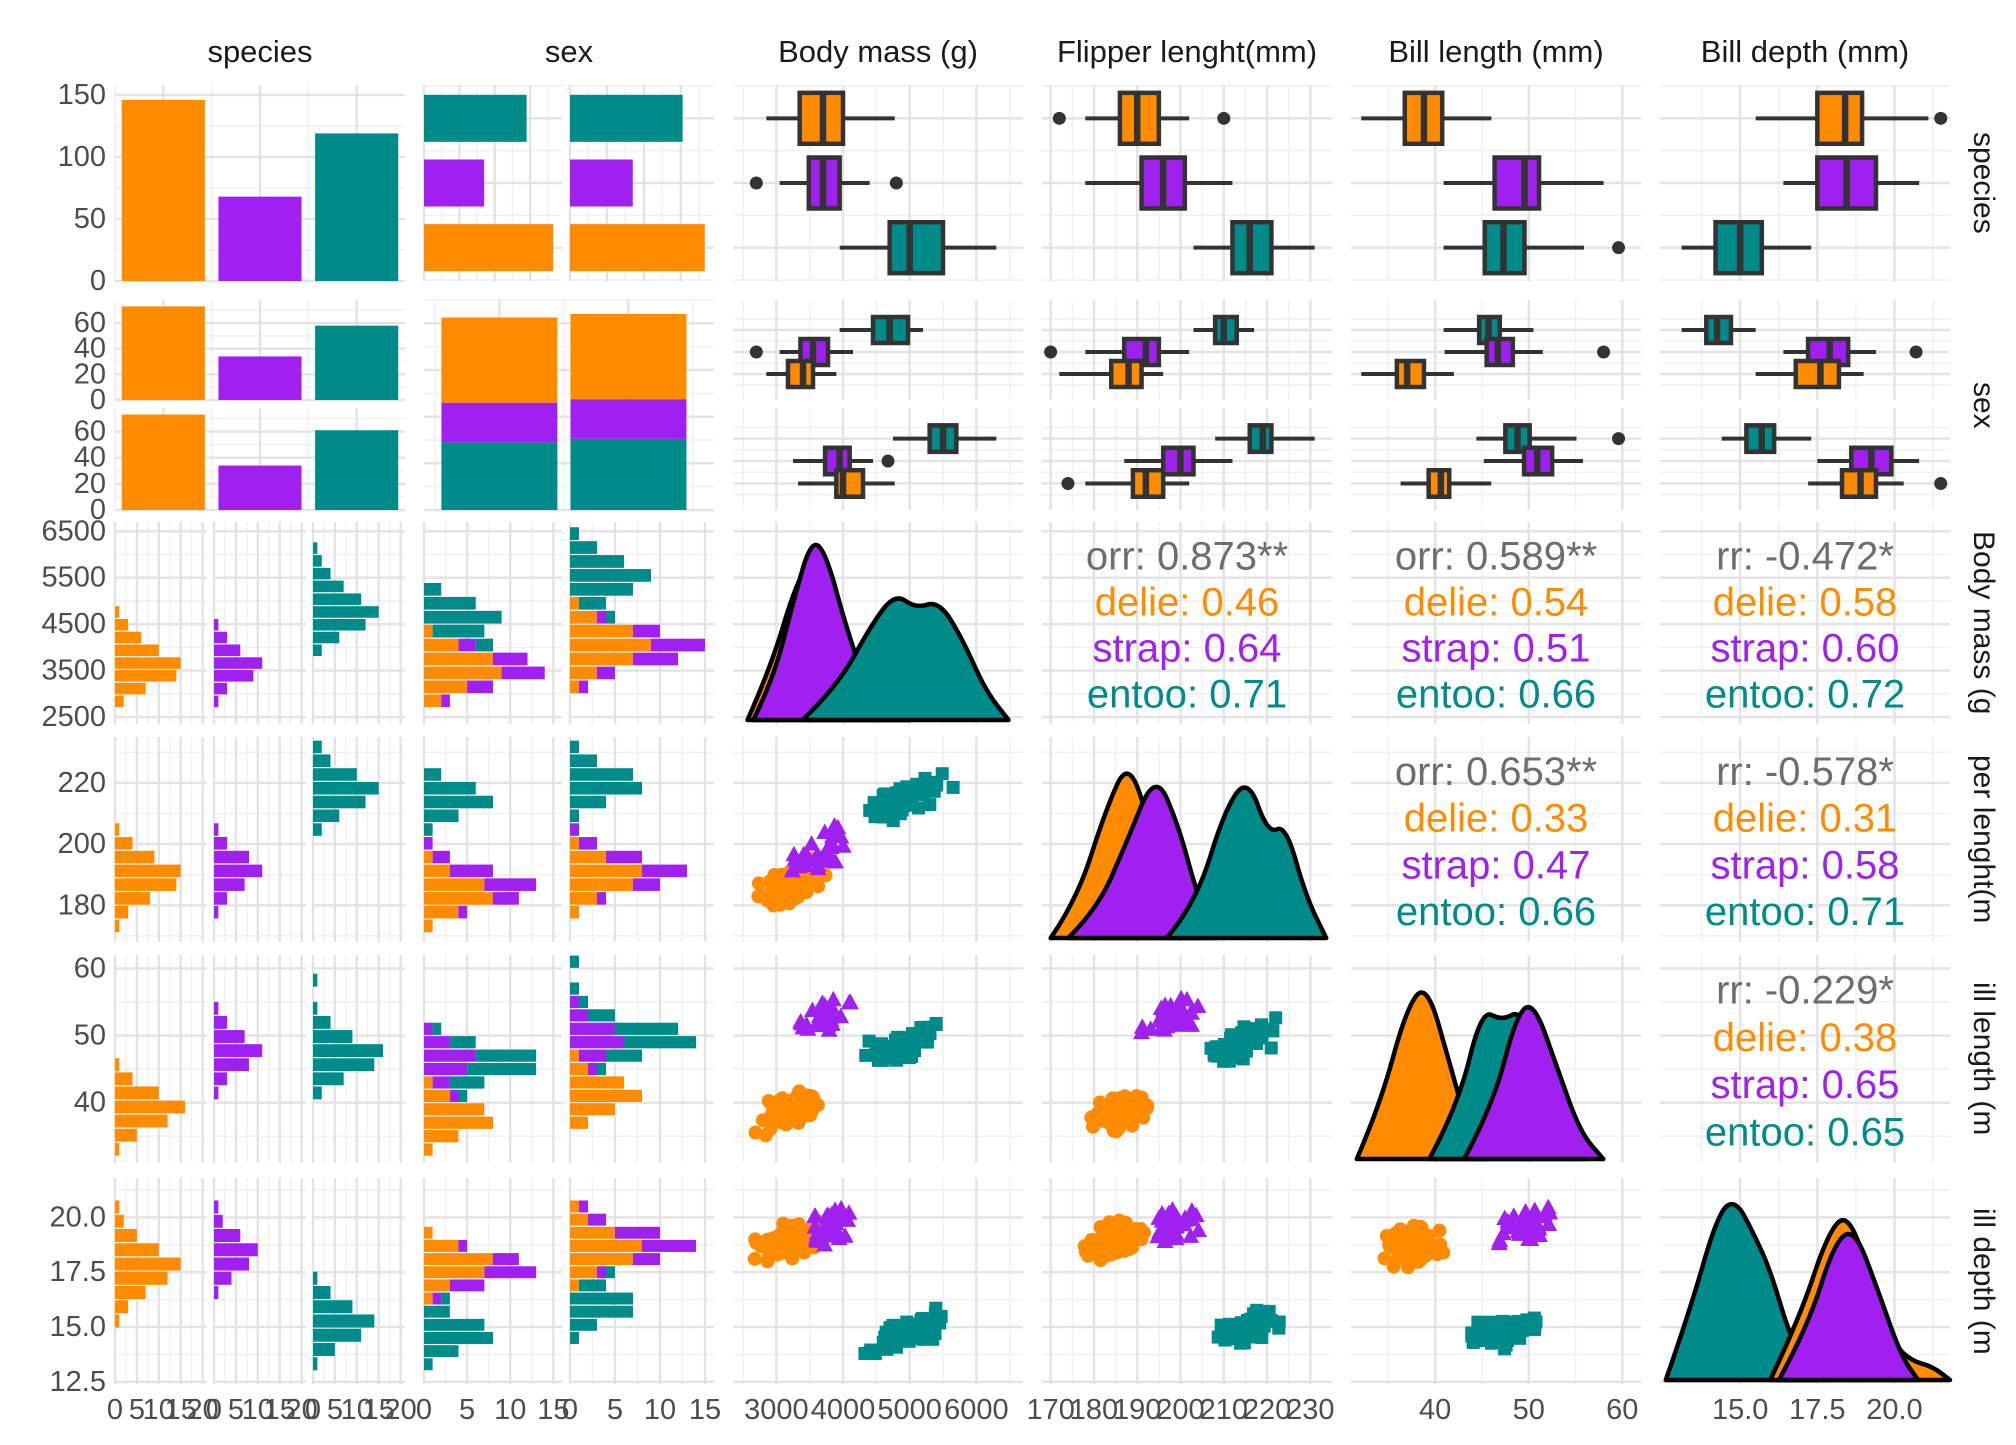  Describe the element at coordinates (568, 623) in the screenshot. I see `panel-r2c1-hist2` at that location.